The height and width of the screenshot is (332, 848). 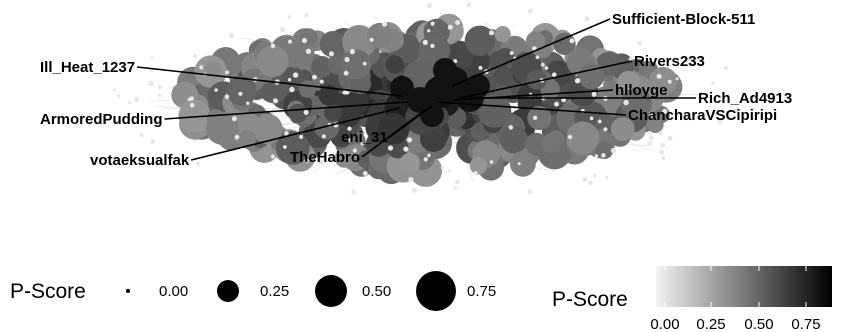 I want to click on node-label: Rivers233, so click(x=669, y=61).